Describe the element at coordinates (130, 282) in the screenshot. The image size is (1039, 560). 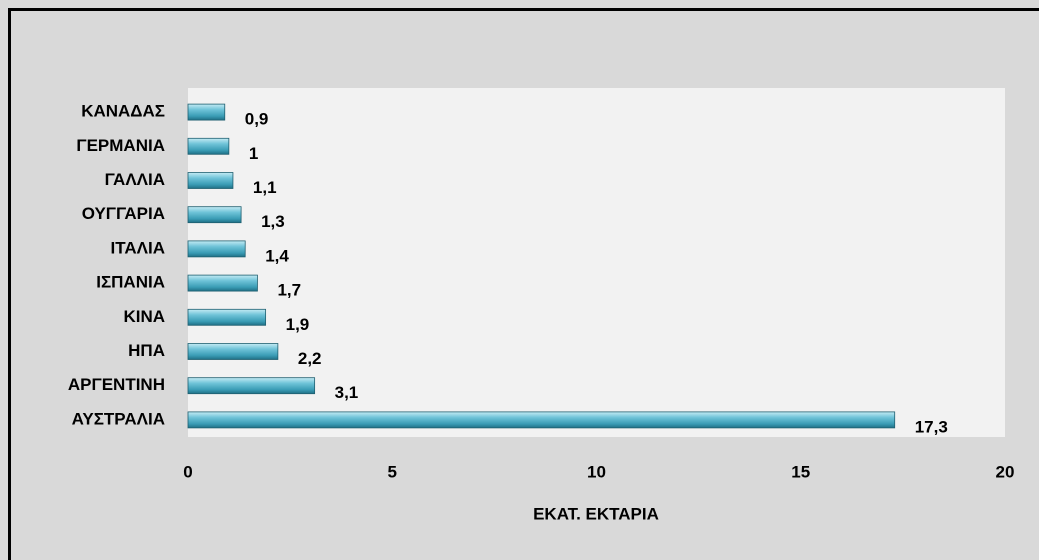
I see `y-tick-label: ΙΣΠΑΝΙΑ` at that location.